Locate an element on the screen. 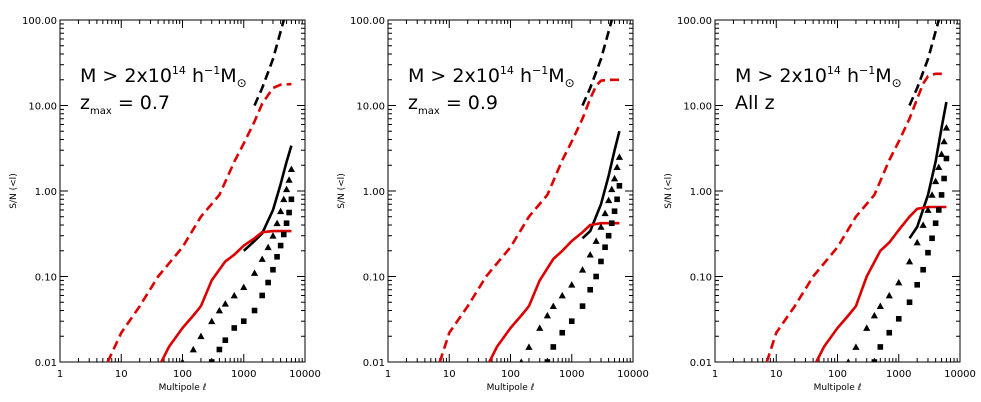 This screenshot has height=402, width=981. redshift-annotation: zmax = 0.7 is located at coordinates (125, 104).